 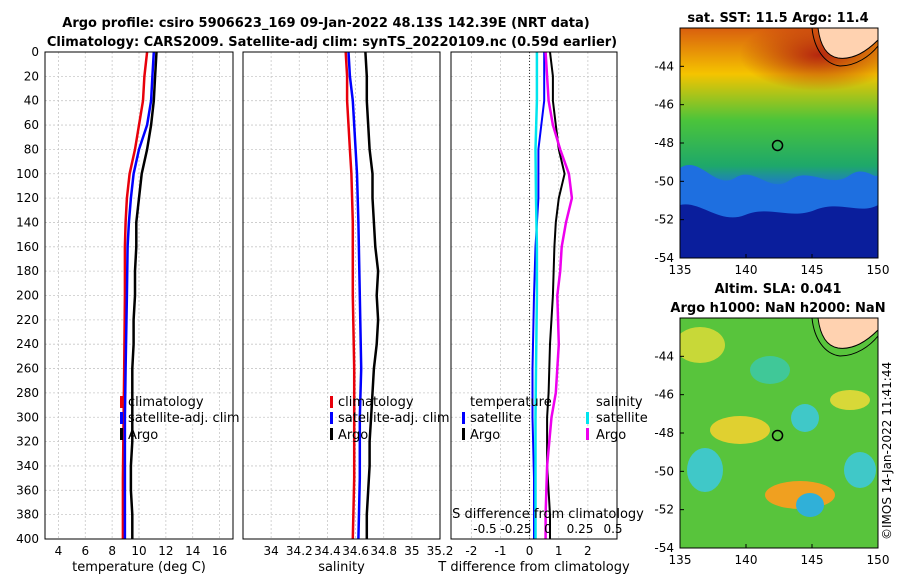 What do you see at coordinates (611, 435) in the screenshot?
I see `legend-label-sal-argo: Argo` at bounding box center [611, 435].